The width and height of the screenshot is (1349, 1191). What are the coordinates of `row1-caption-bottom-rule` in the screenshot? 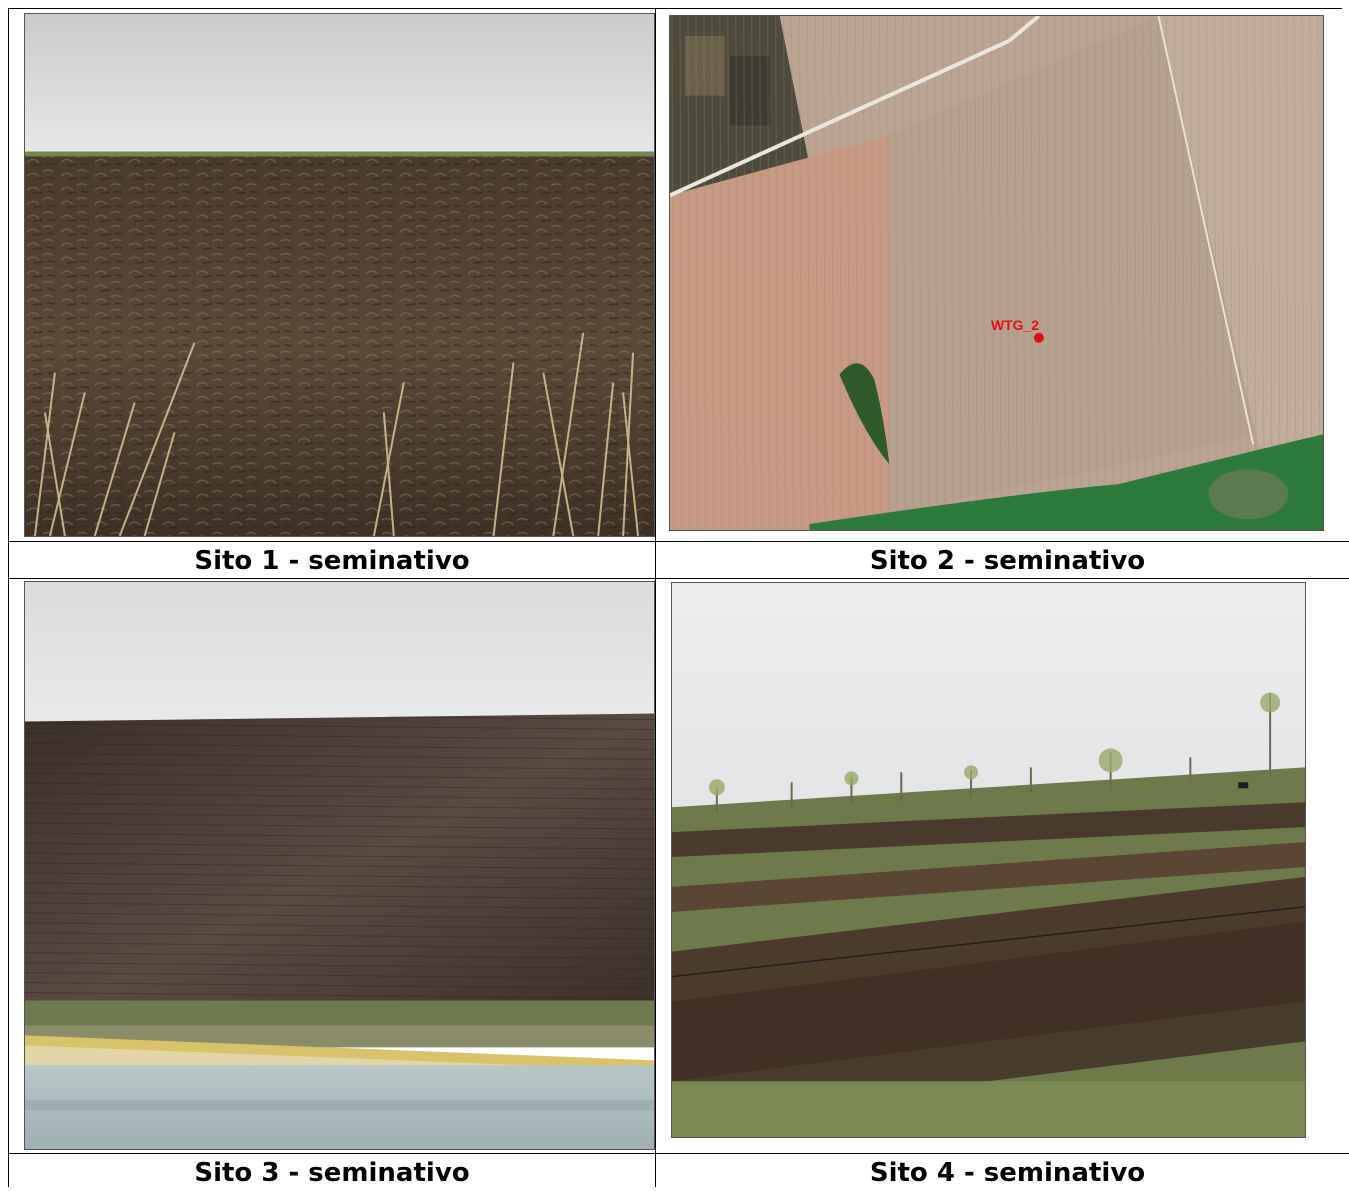 It's located at (678, 578).